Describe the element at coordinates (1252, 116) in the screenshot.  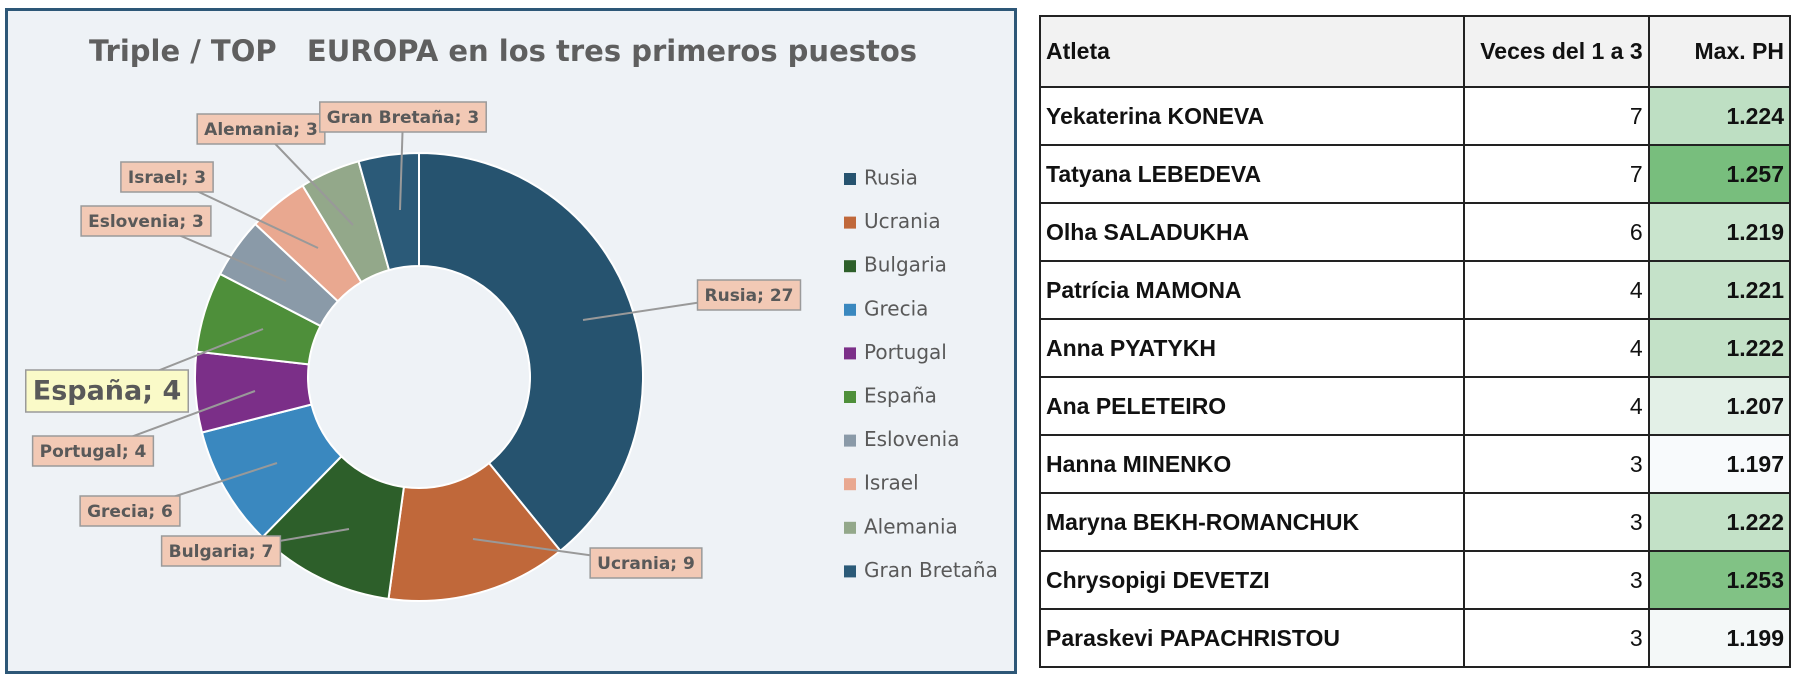
I see `table-cell: Yekaterina KONEVA` at that location.